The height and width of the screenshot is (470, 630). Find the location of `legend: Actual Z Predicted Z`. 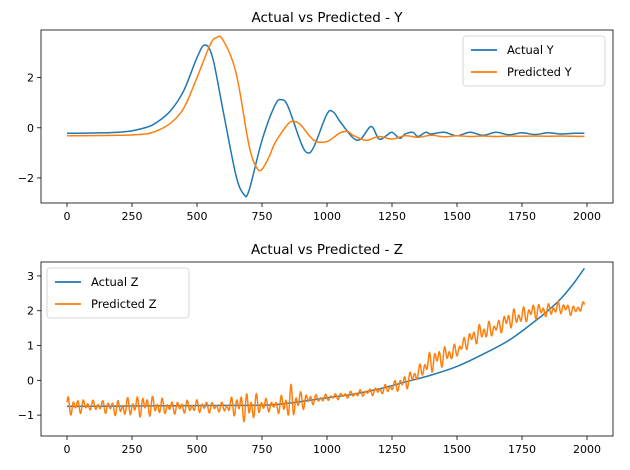

legend: Actual Z Predicted Z is located at coordinates (118, 293).